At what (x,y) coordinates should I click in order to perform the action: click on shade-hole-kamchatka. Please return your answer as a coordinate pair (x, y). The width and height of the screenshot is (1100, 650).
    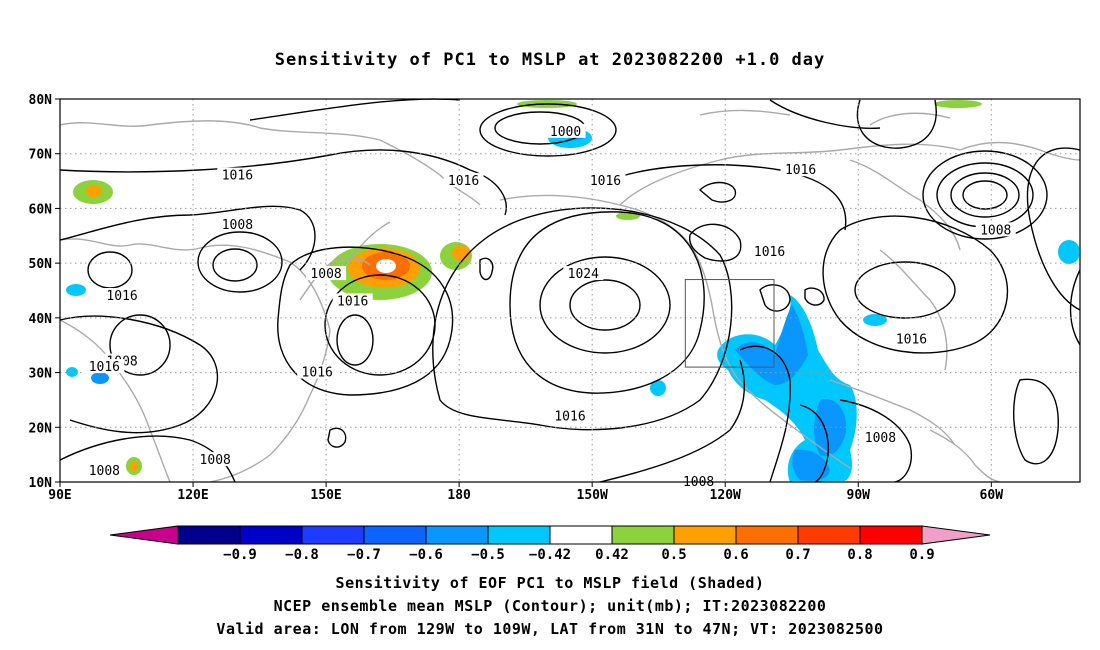
    Looking at the image, I should click on (386, 266).